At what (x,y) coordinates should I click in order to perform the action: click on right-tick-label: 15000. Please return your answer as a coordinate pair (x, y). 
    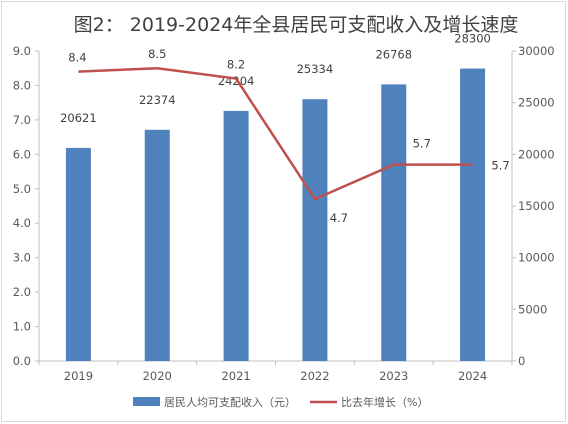
    Looking at the image, I should click on (536, 206).